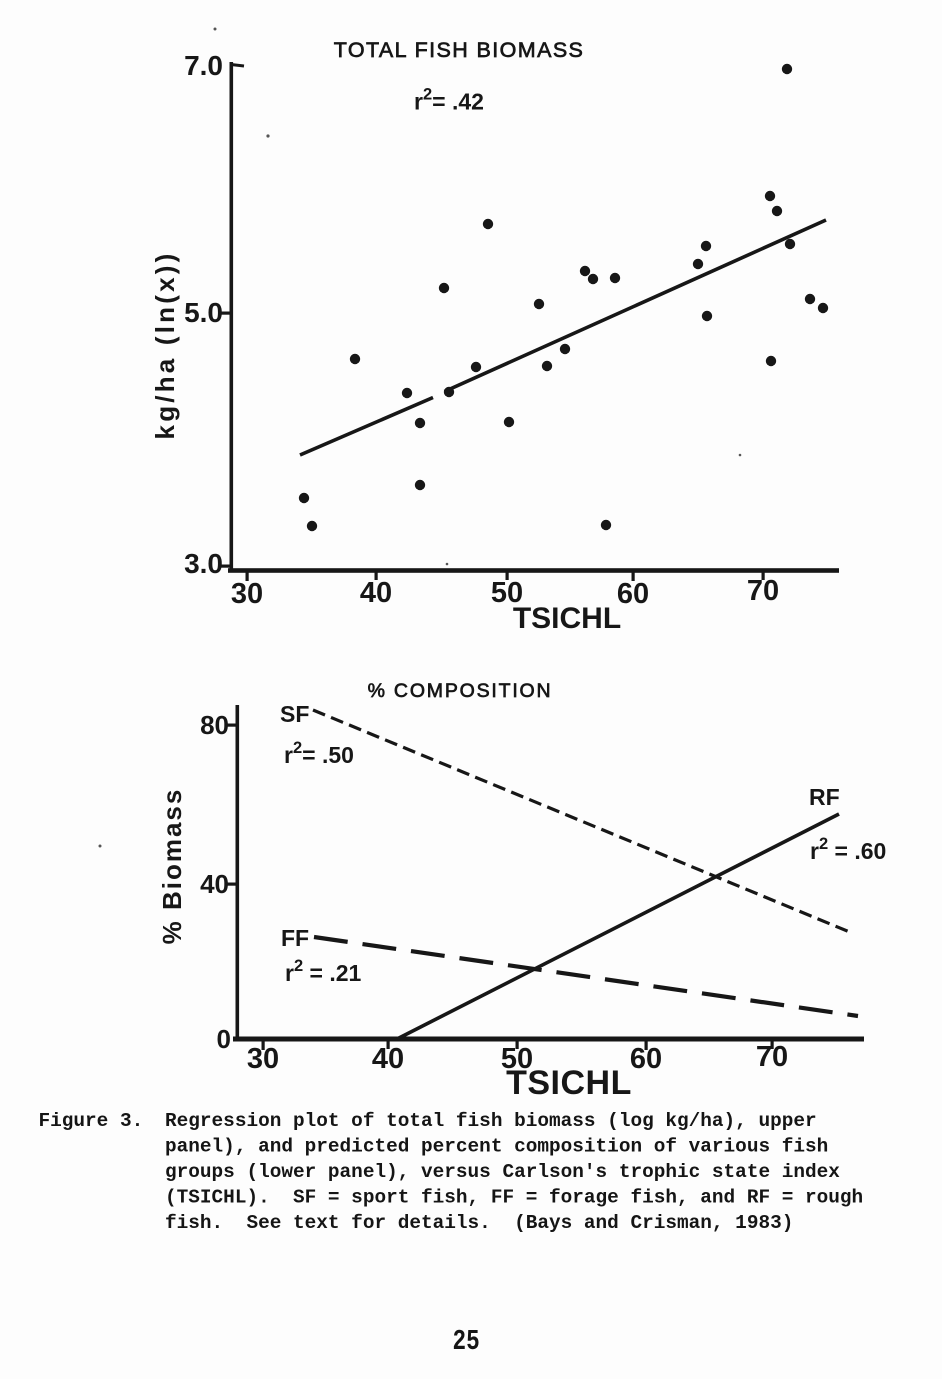  Describe the element at coordinates (203, 312) in the screenshot. I see `svg-text: 5.0` at that location.